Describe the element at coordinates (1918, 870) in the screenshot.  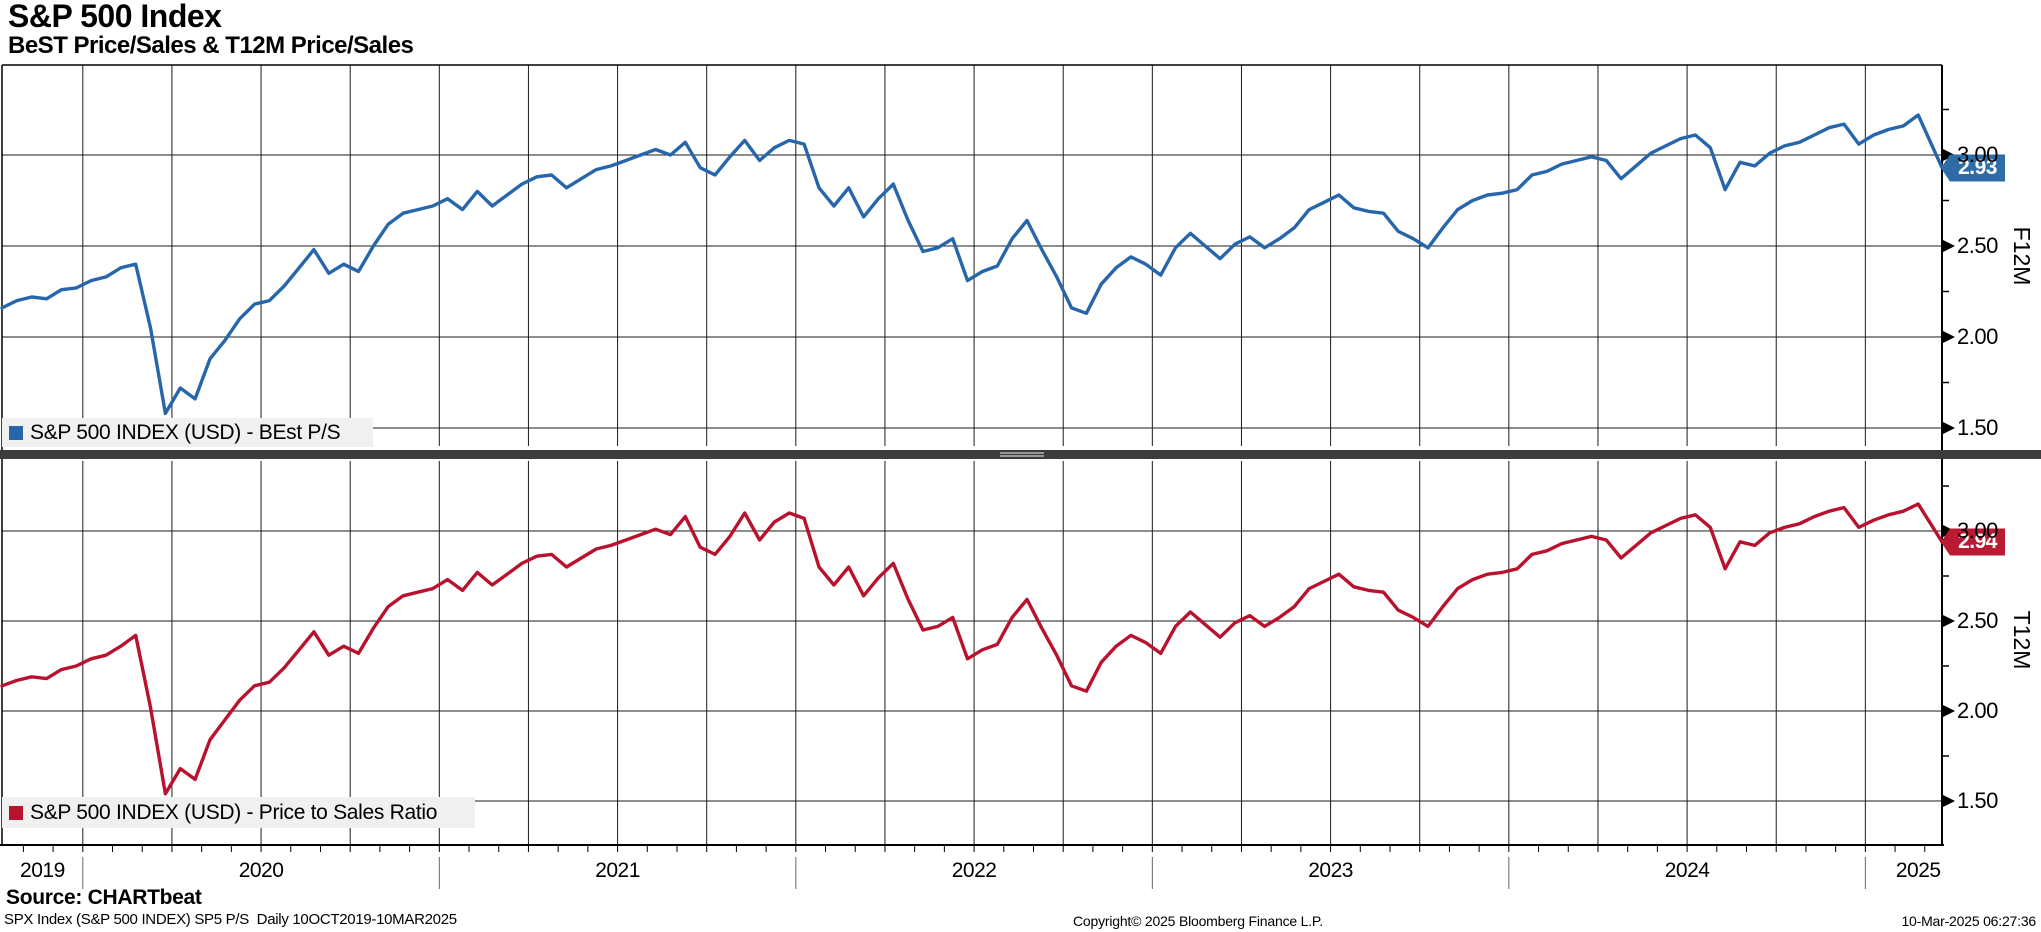
I see `x-year-label: 2025` at that location.